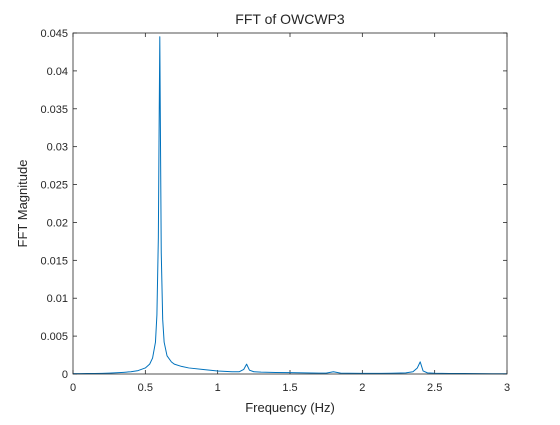 Image resolution: width=560 pixels, height=425 pixels. I want to click on y-tick-label: 0.04, so click(57, 72).